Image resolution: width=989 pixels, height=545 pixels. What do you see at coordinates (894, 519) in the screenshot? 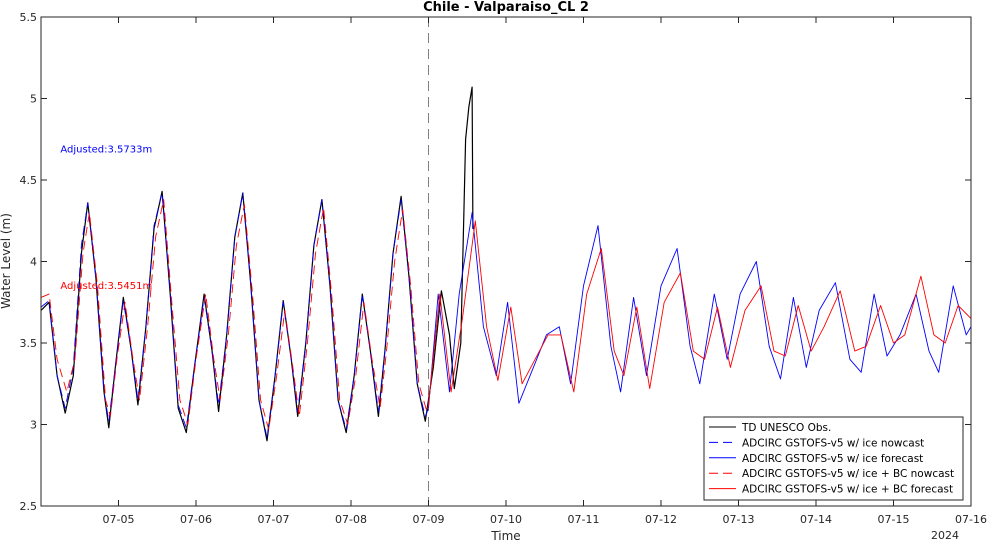
I see `x-tick-label: 07-15` at bounding box center [894, 519].